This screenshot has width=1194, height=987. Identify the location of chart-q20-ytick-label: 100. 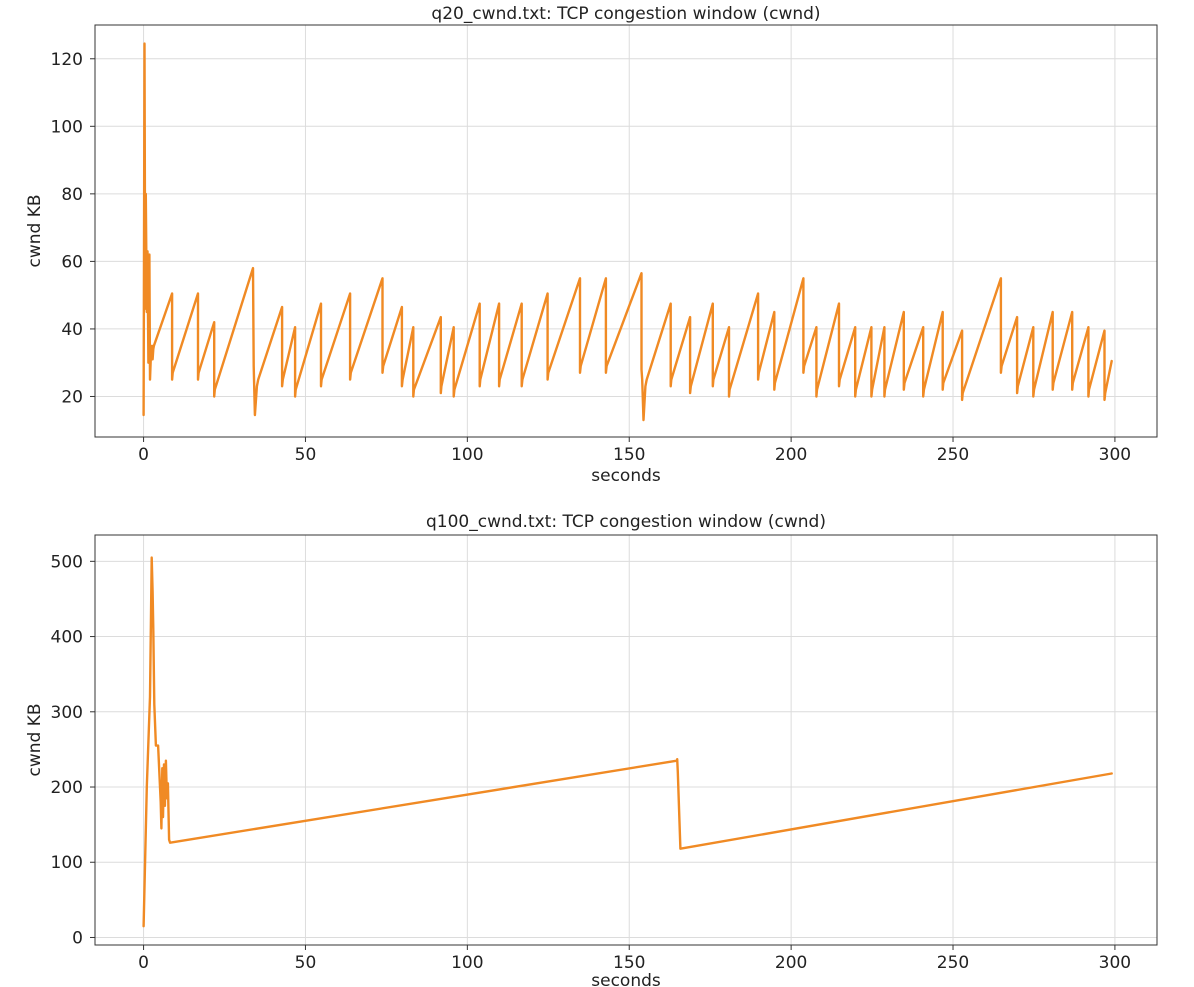
(67, 127).